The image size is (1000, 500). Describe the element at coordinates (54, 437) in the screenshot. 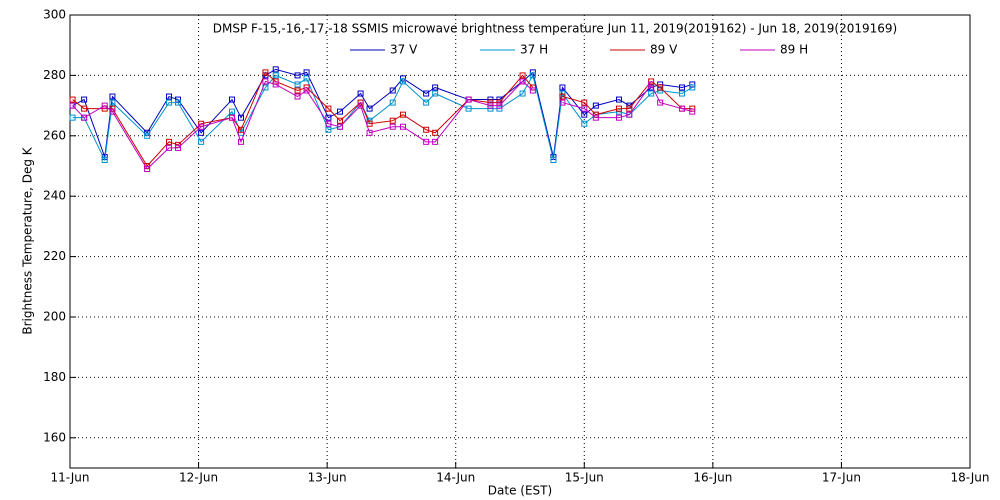

I see `y-tick-label: 160` at that location.